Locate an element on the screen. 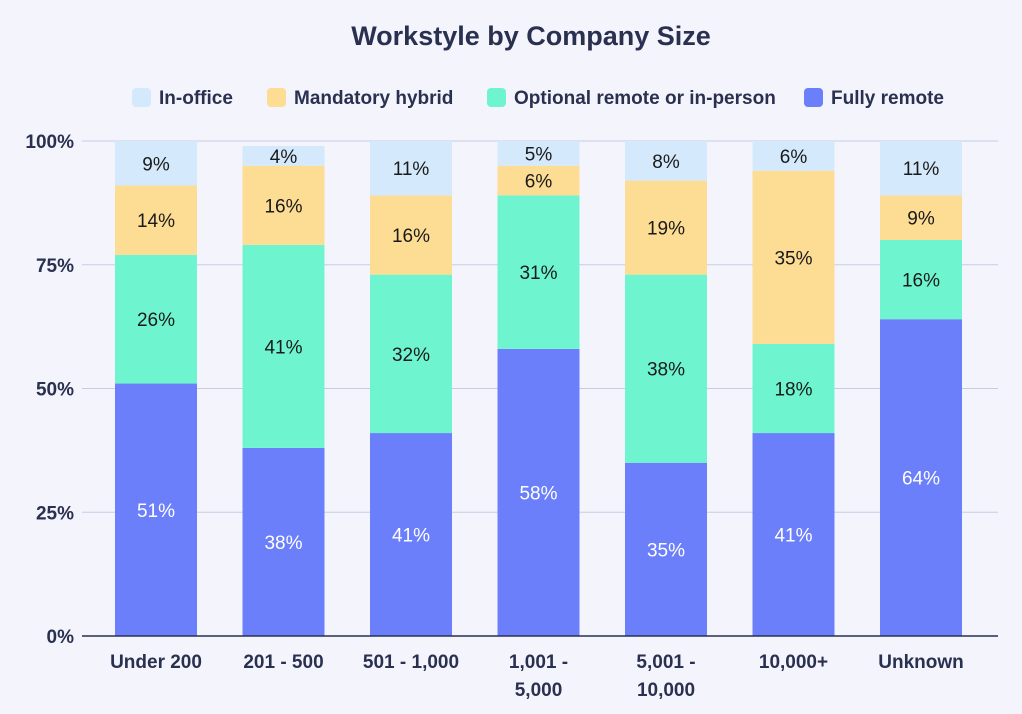 The width and height of the screenshot is (1022, 714). x-tick-label: 10,000+ is located at coordinates (793, 662).